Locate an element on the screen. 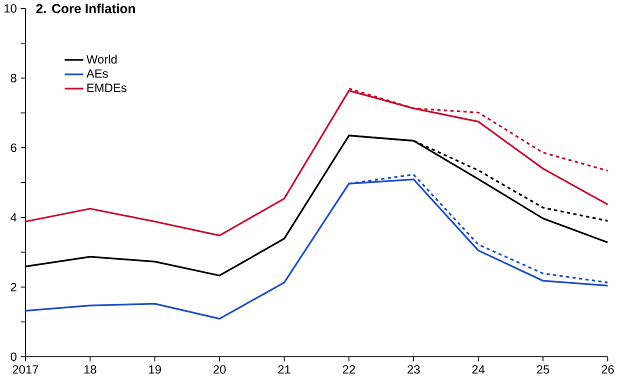 This screenshot has width=618, height=377. legend-label: EMDEs is located at coordinates (106, 88).